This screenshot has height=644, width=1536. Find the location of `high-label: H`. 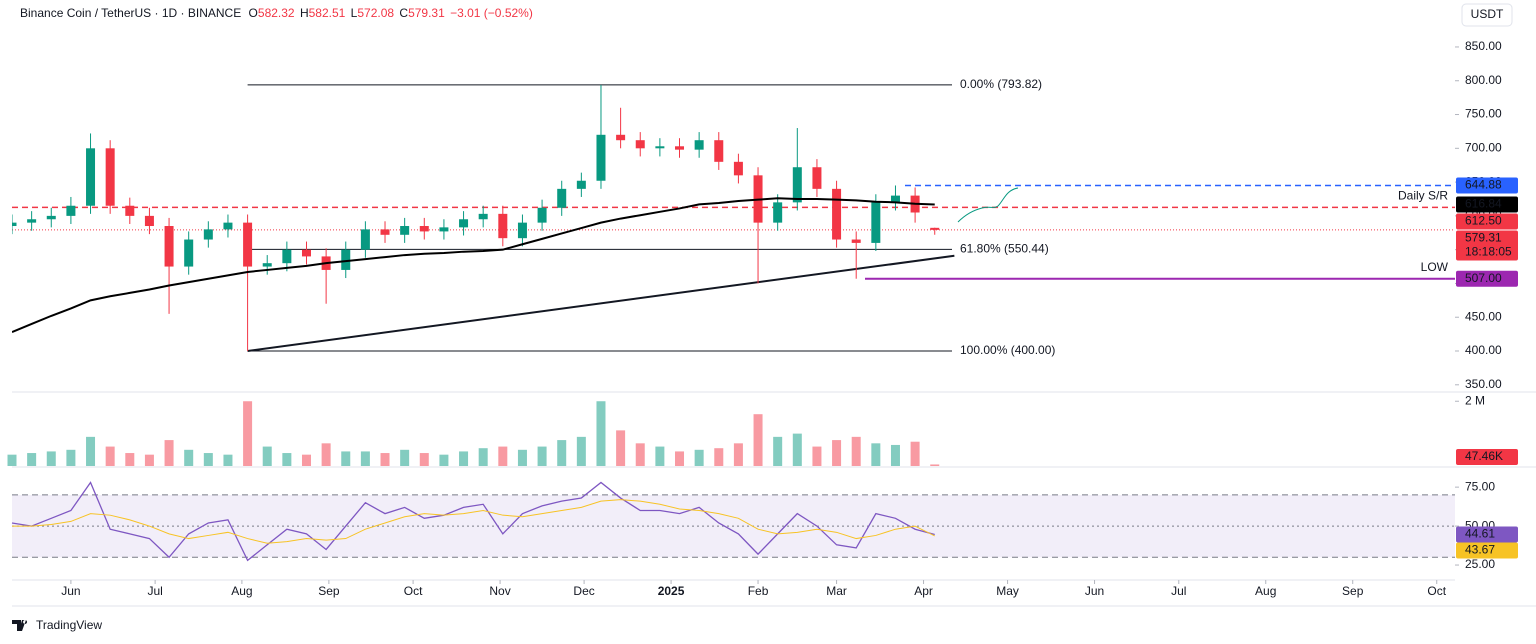

high-label: H is located at coordinates (304, 13).